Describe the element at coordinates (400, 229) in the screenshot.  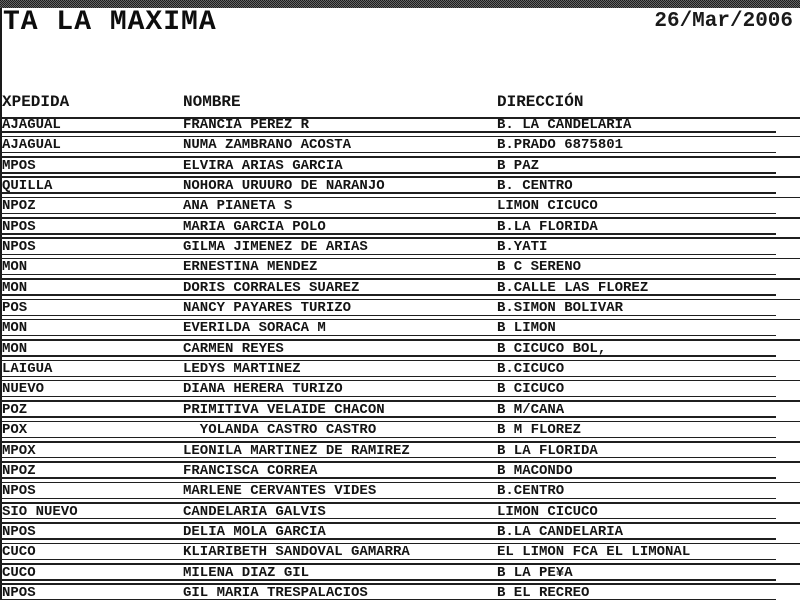
I see `table-row: NPOS MARIA GARCIA POLO B.LA FLORIDA` at that location.